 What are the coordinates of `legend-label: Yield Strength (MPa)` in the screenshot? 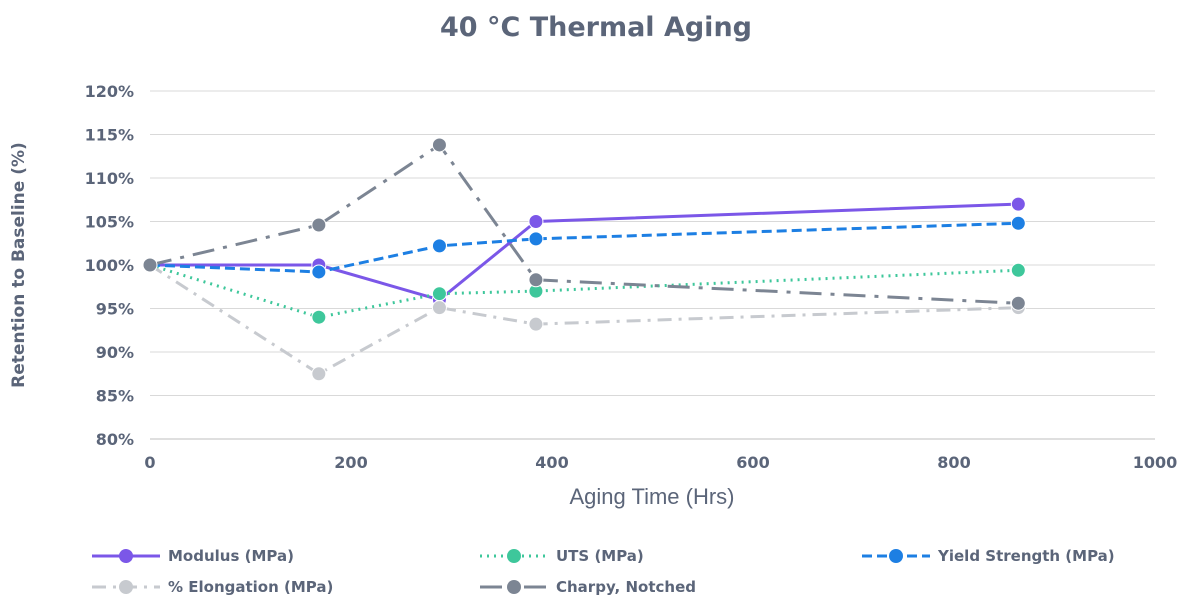 It's located at (1026, 556).